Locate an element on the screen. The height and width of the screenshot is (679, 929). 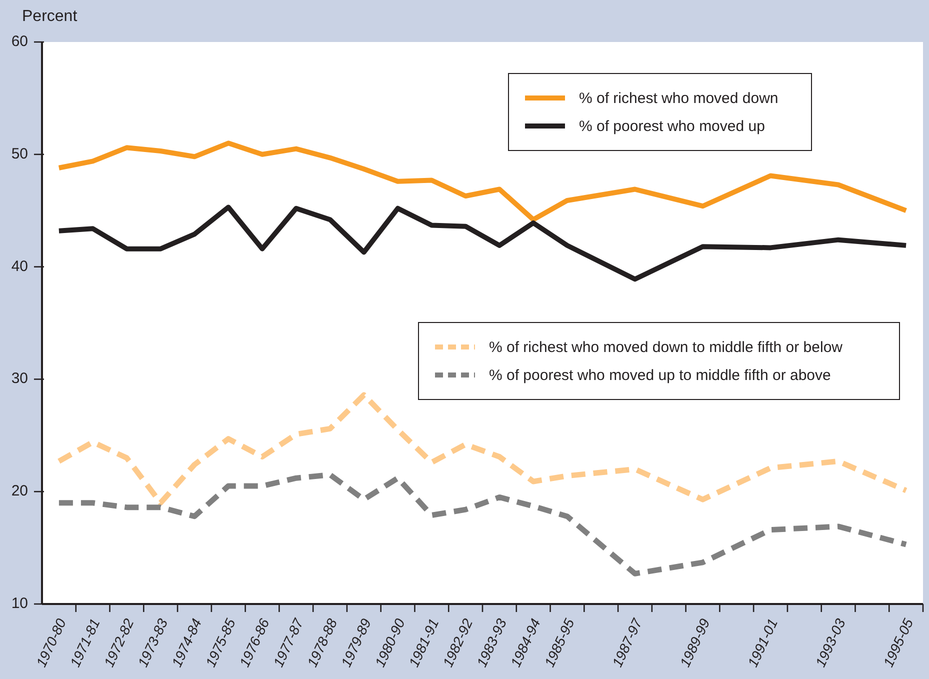
y-tick-label: 20 is located at coordinates (19, 491).